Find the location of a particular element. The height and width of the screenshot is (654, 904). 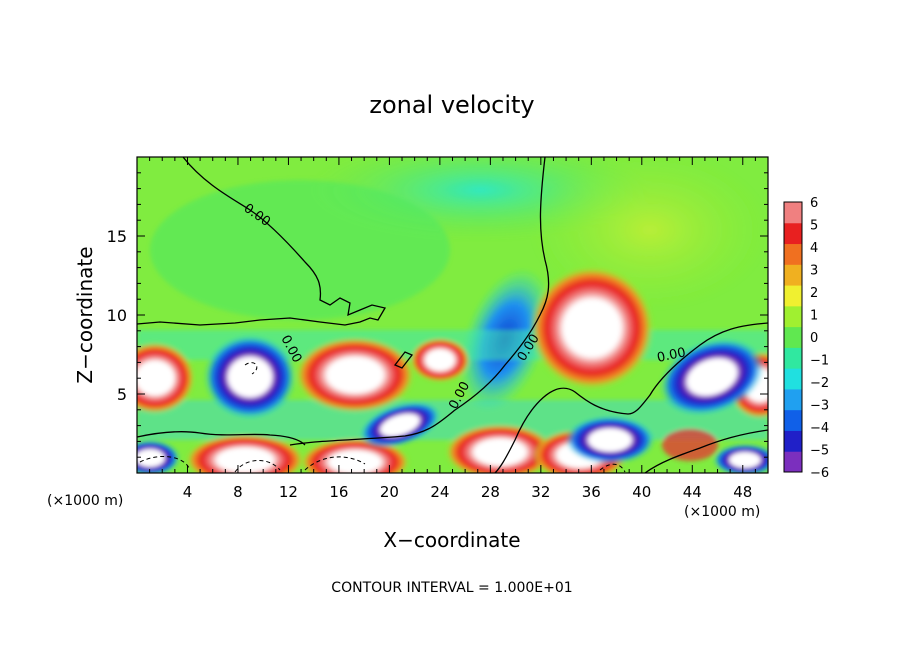

y-tick-label: 5 is located at coordinates (122, 394).